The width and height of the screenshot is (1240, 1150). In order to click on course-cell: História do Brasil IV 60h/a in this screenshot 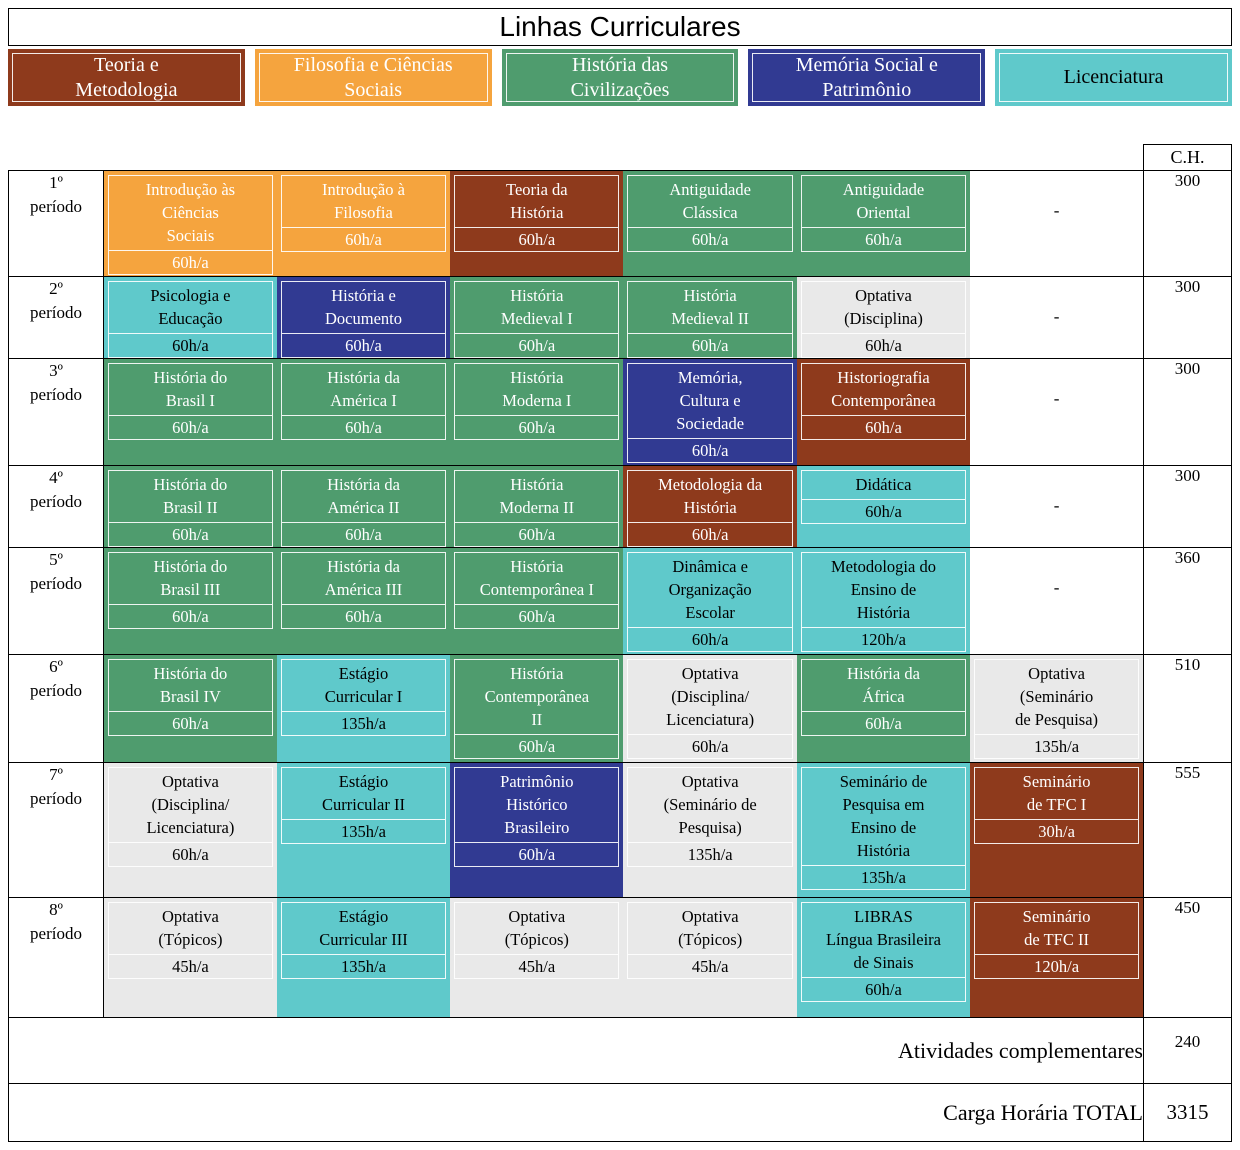, I will do `click(190, 708)`.